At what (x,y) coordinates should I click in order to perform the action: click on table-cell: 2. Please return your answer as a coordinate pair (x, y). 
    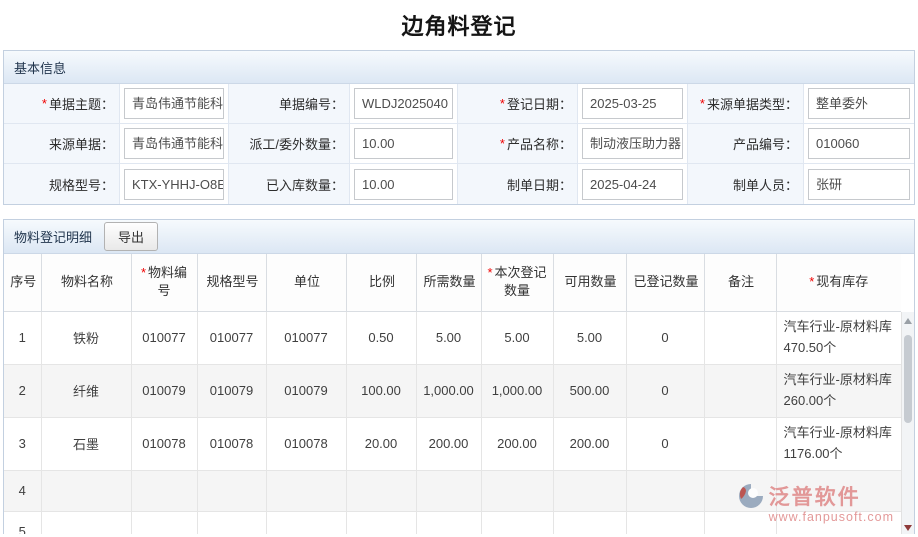
    Looking at the image, I should click on (23, 390).